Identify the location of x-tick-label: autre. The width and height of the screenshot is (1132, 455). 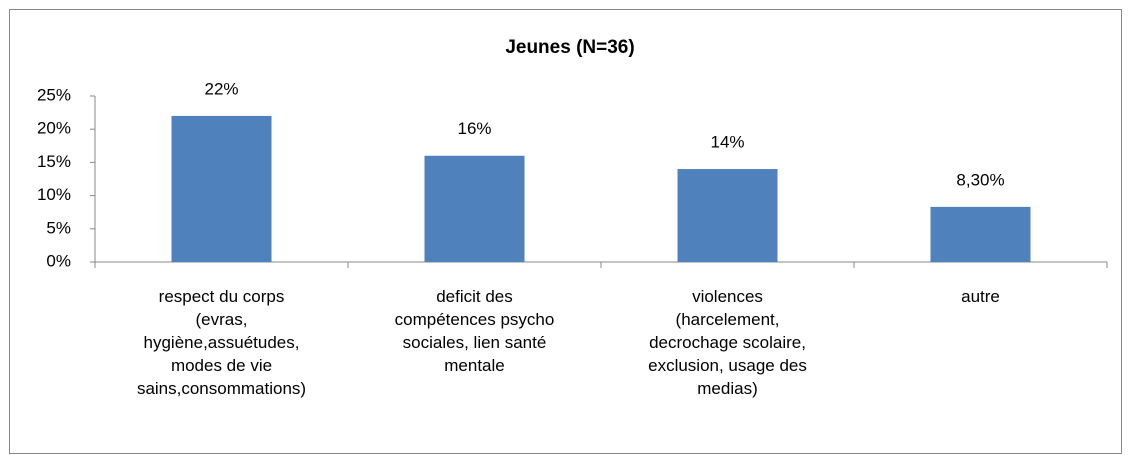
(980, 296).